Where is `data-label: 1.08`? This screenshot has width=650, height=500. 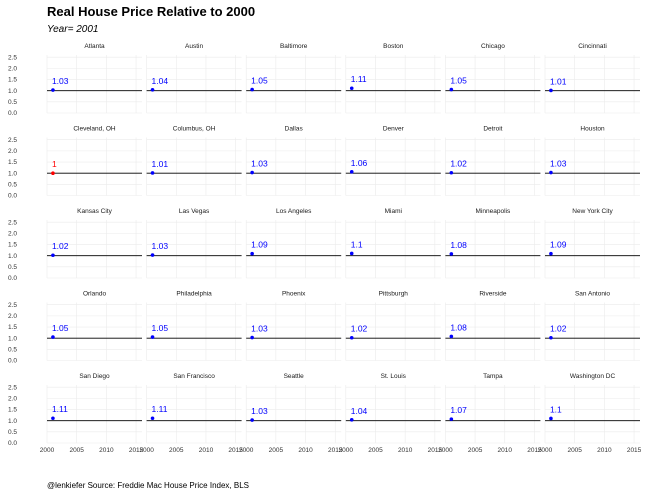
data-label: 1.08 is located at coordinates (458, 327).